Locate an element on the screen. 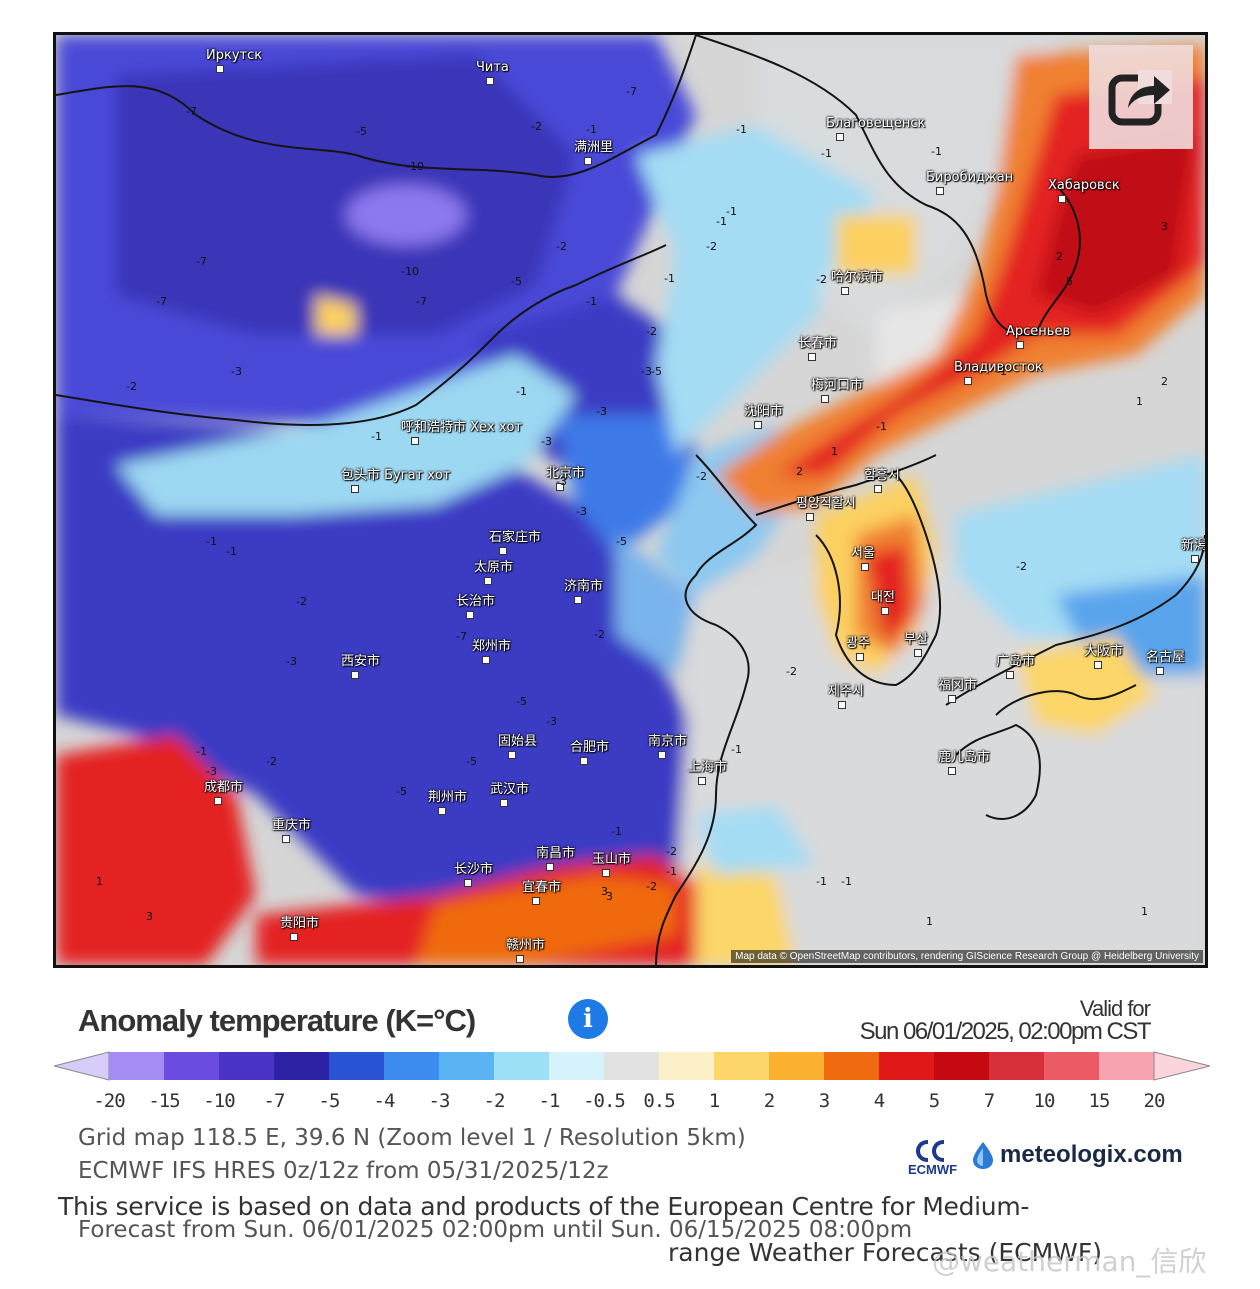 Image resolution: width=1260 pixels, height=1289 pixels. color-scale-bar is located at coordinates (632, 1066).